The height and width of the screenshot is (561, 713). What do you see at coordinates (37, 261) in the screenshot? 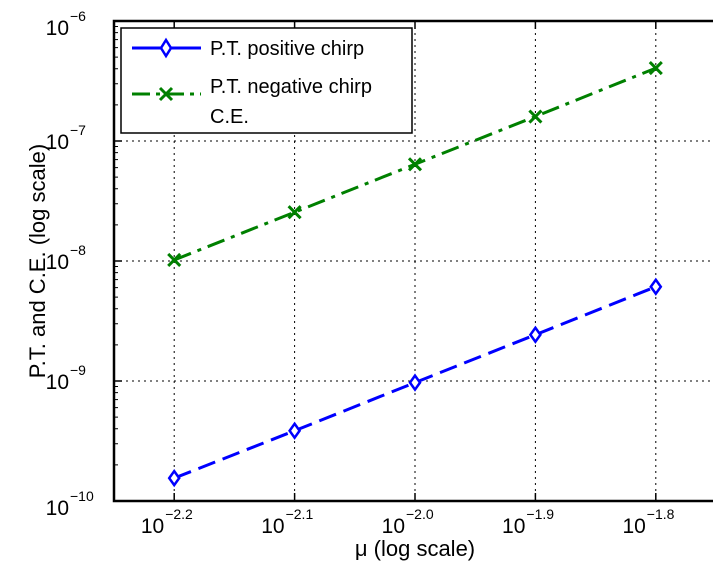
I see `y-axis-label: P.T. and C.E. (log scale)` at bounding box center [37, 261].